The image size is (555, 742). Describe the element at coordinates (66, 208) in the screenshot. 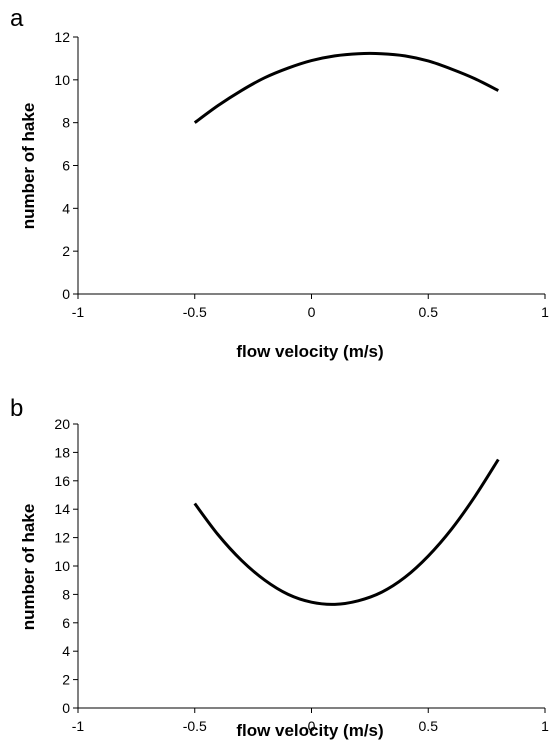

I see `panel-a-y-tick-label: 4` at that location.